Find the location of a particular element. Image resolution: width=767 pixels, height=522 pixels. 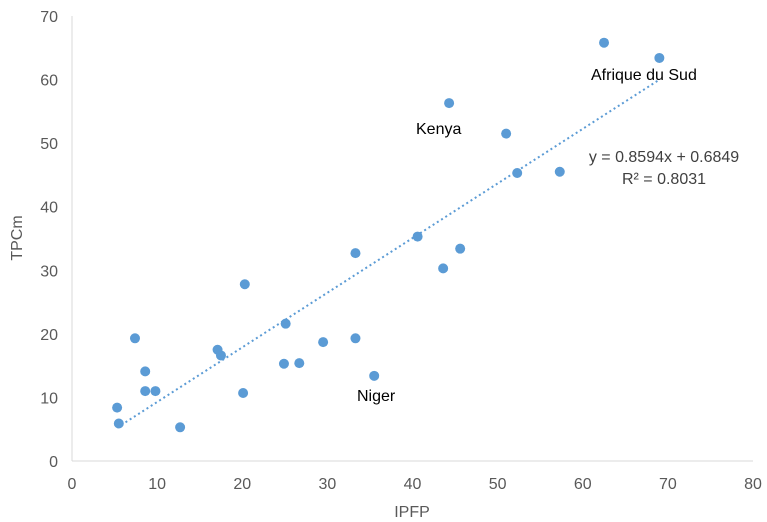

y-tick-label: 20 is located at coordinates (49, 335).